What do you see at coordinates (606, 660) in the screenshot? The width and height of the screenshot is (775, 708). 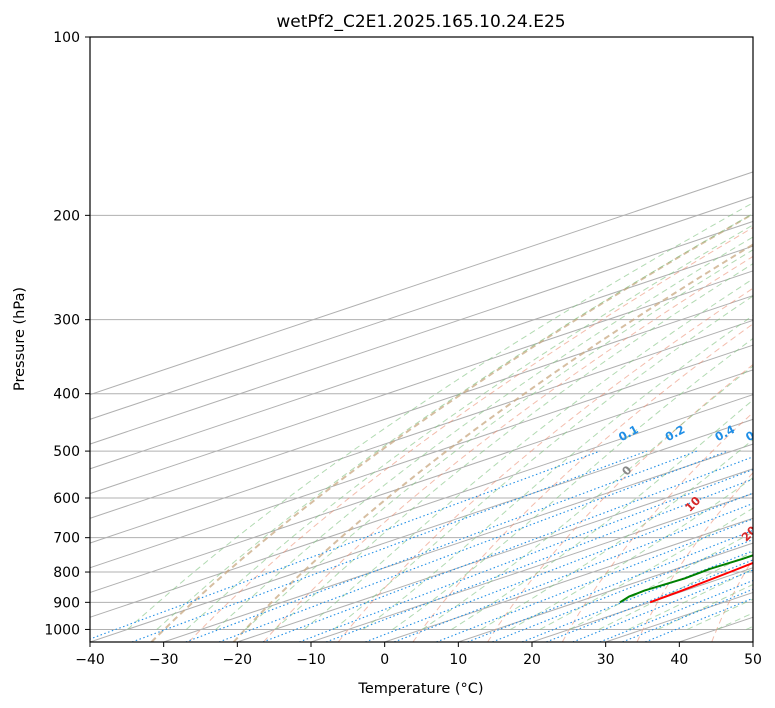 I see `x-tick-label: 30` at bounding box center [606, 660].